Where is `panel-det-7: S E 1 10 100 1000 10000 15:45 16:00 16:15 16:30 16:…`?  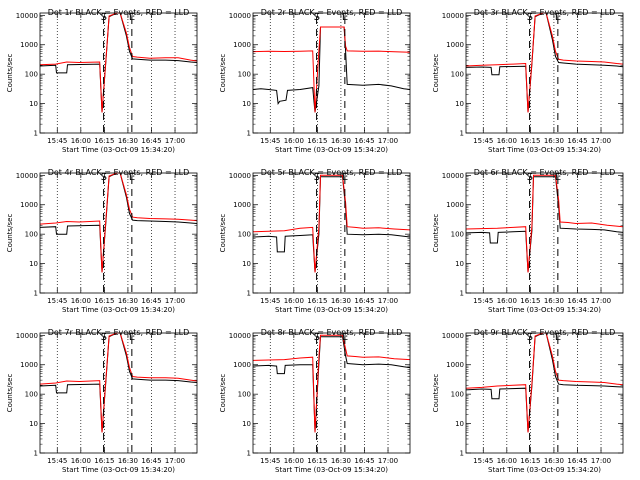
panel-det-7: S E 1 10 100 1000 10000 15:45 16:00 16:15 16:30 16:… is located at coordinates (102, 401).